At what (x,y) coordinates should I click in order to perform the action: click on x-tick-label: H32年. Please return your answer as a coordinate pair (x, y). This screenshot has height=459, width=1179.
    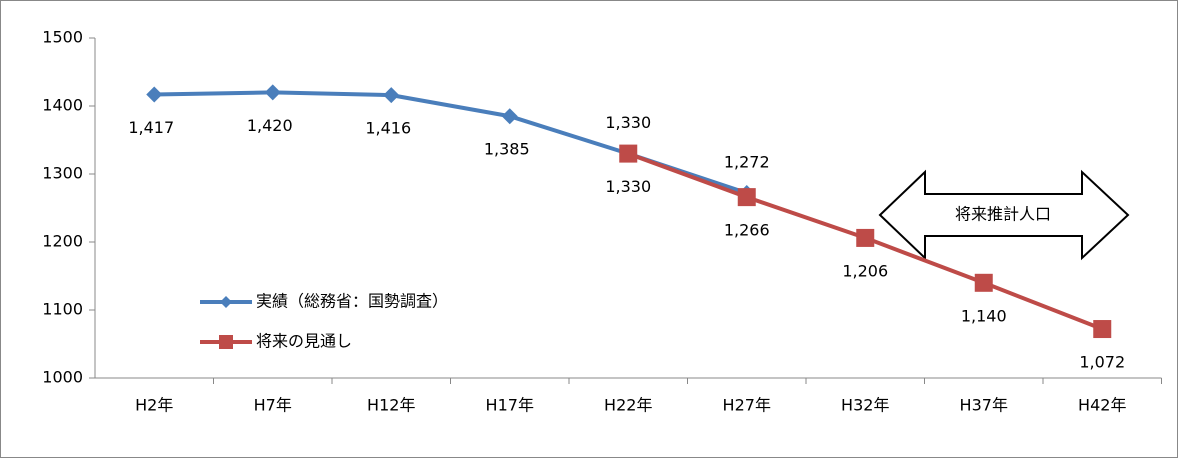
    Looking at the image, I should click on (865, 405).